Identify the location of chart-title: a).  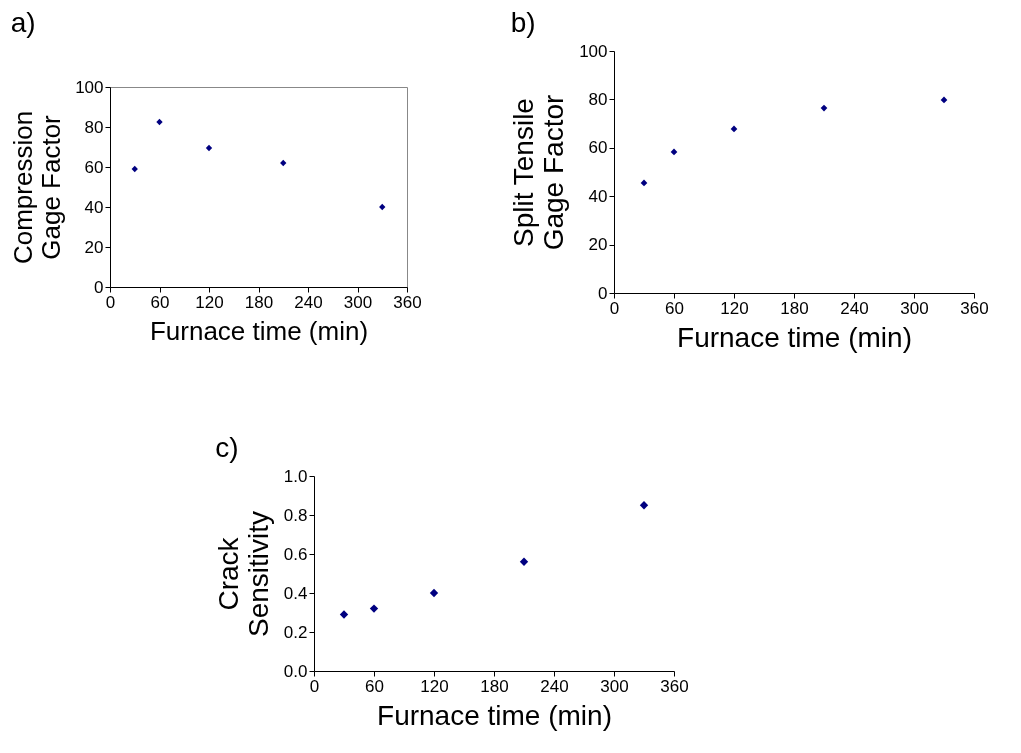
(23, 22).